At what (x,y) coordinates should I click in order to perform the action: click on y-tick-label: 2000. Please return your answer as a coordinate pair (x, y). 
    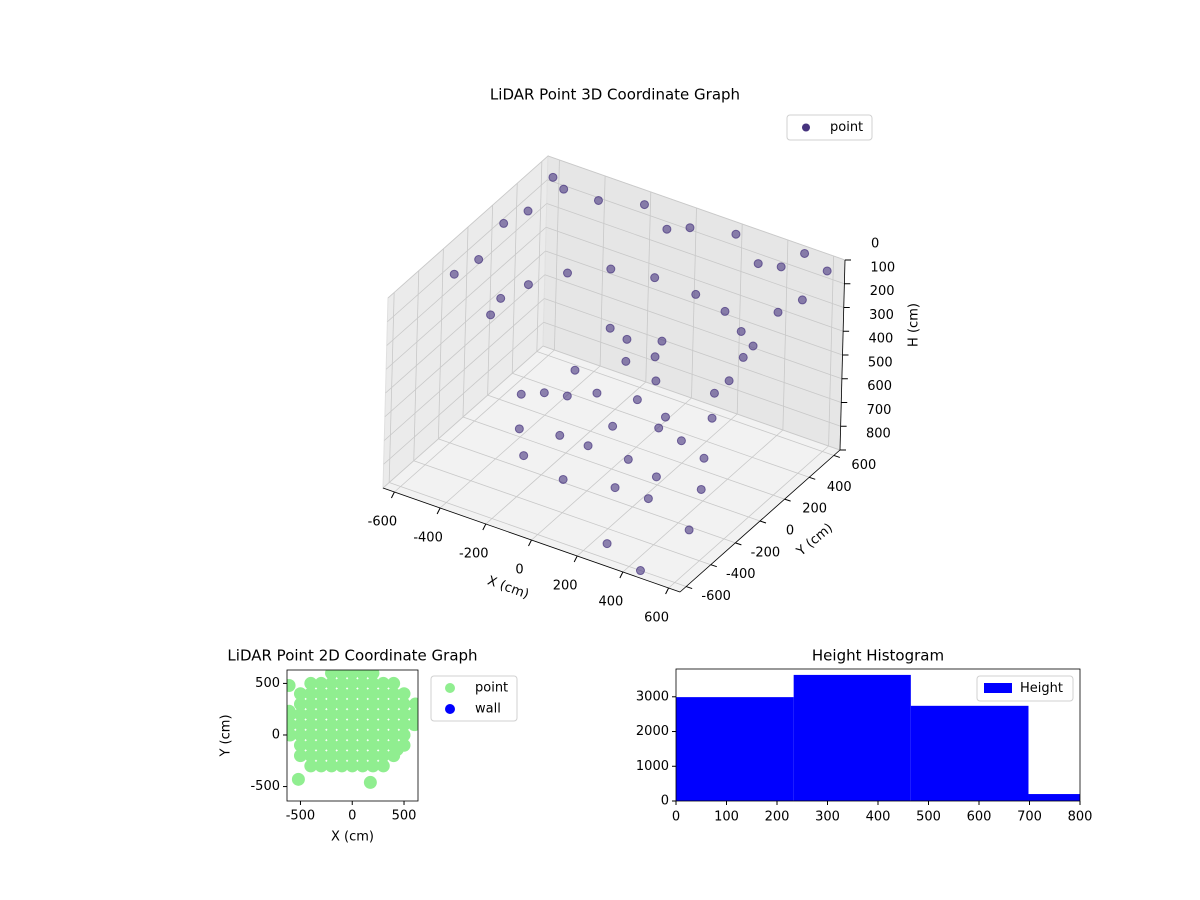
    Looking at the image, I should click on (652, 731).